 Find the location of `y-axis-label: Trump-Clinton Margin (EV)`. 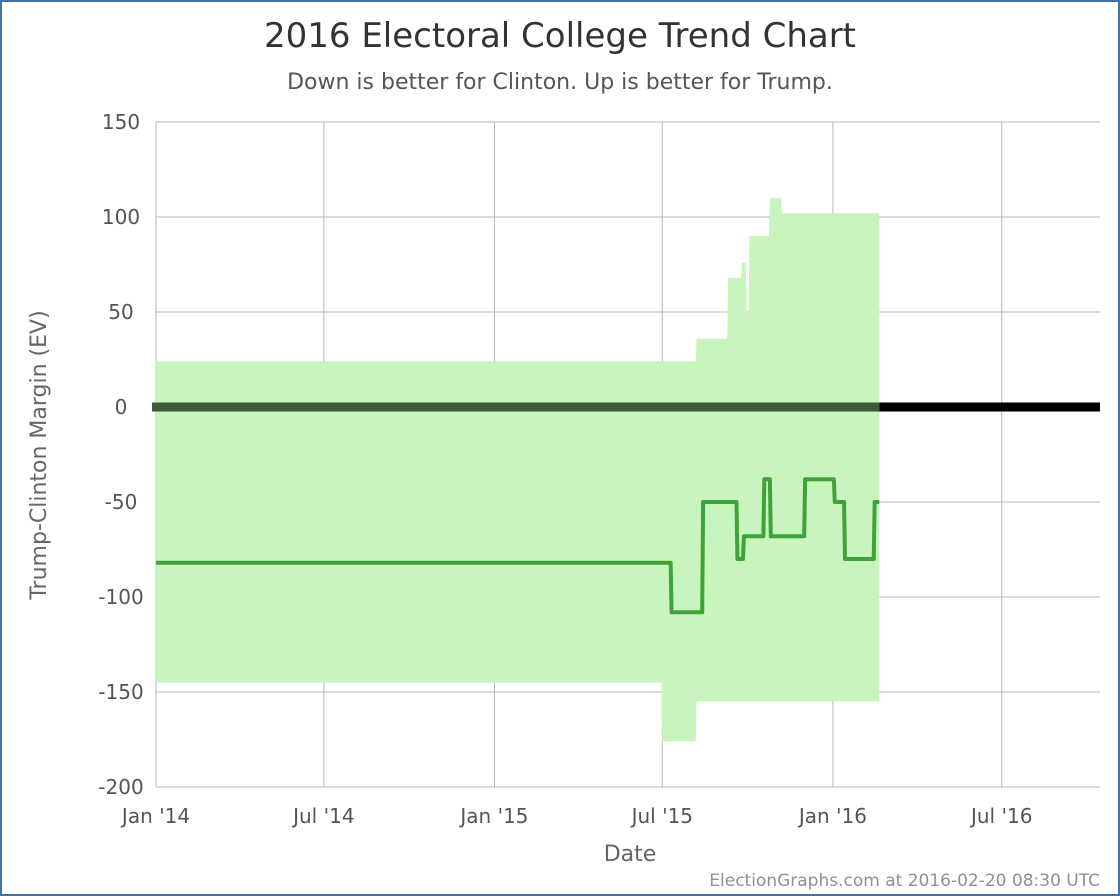

y-axis-label: Trump-Clinton Margin (EV) is located at coordinates (39, 455).